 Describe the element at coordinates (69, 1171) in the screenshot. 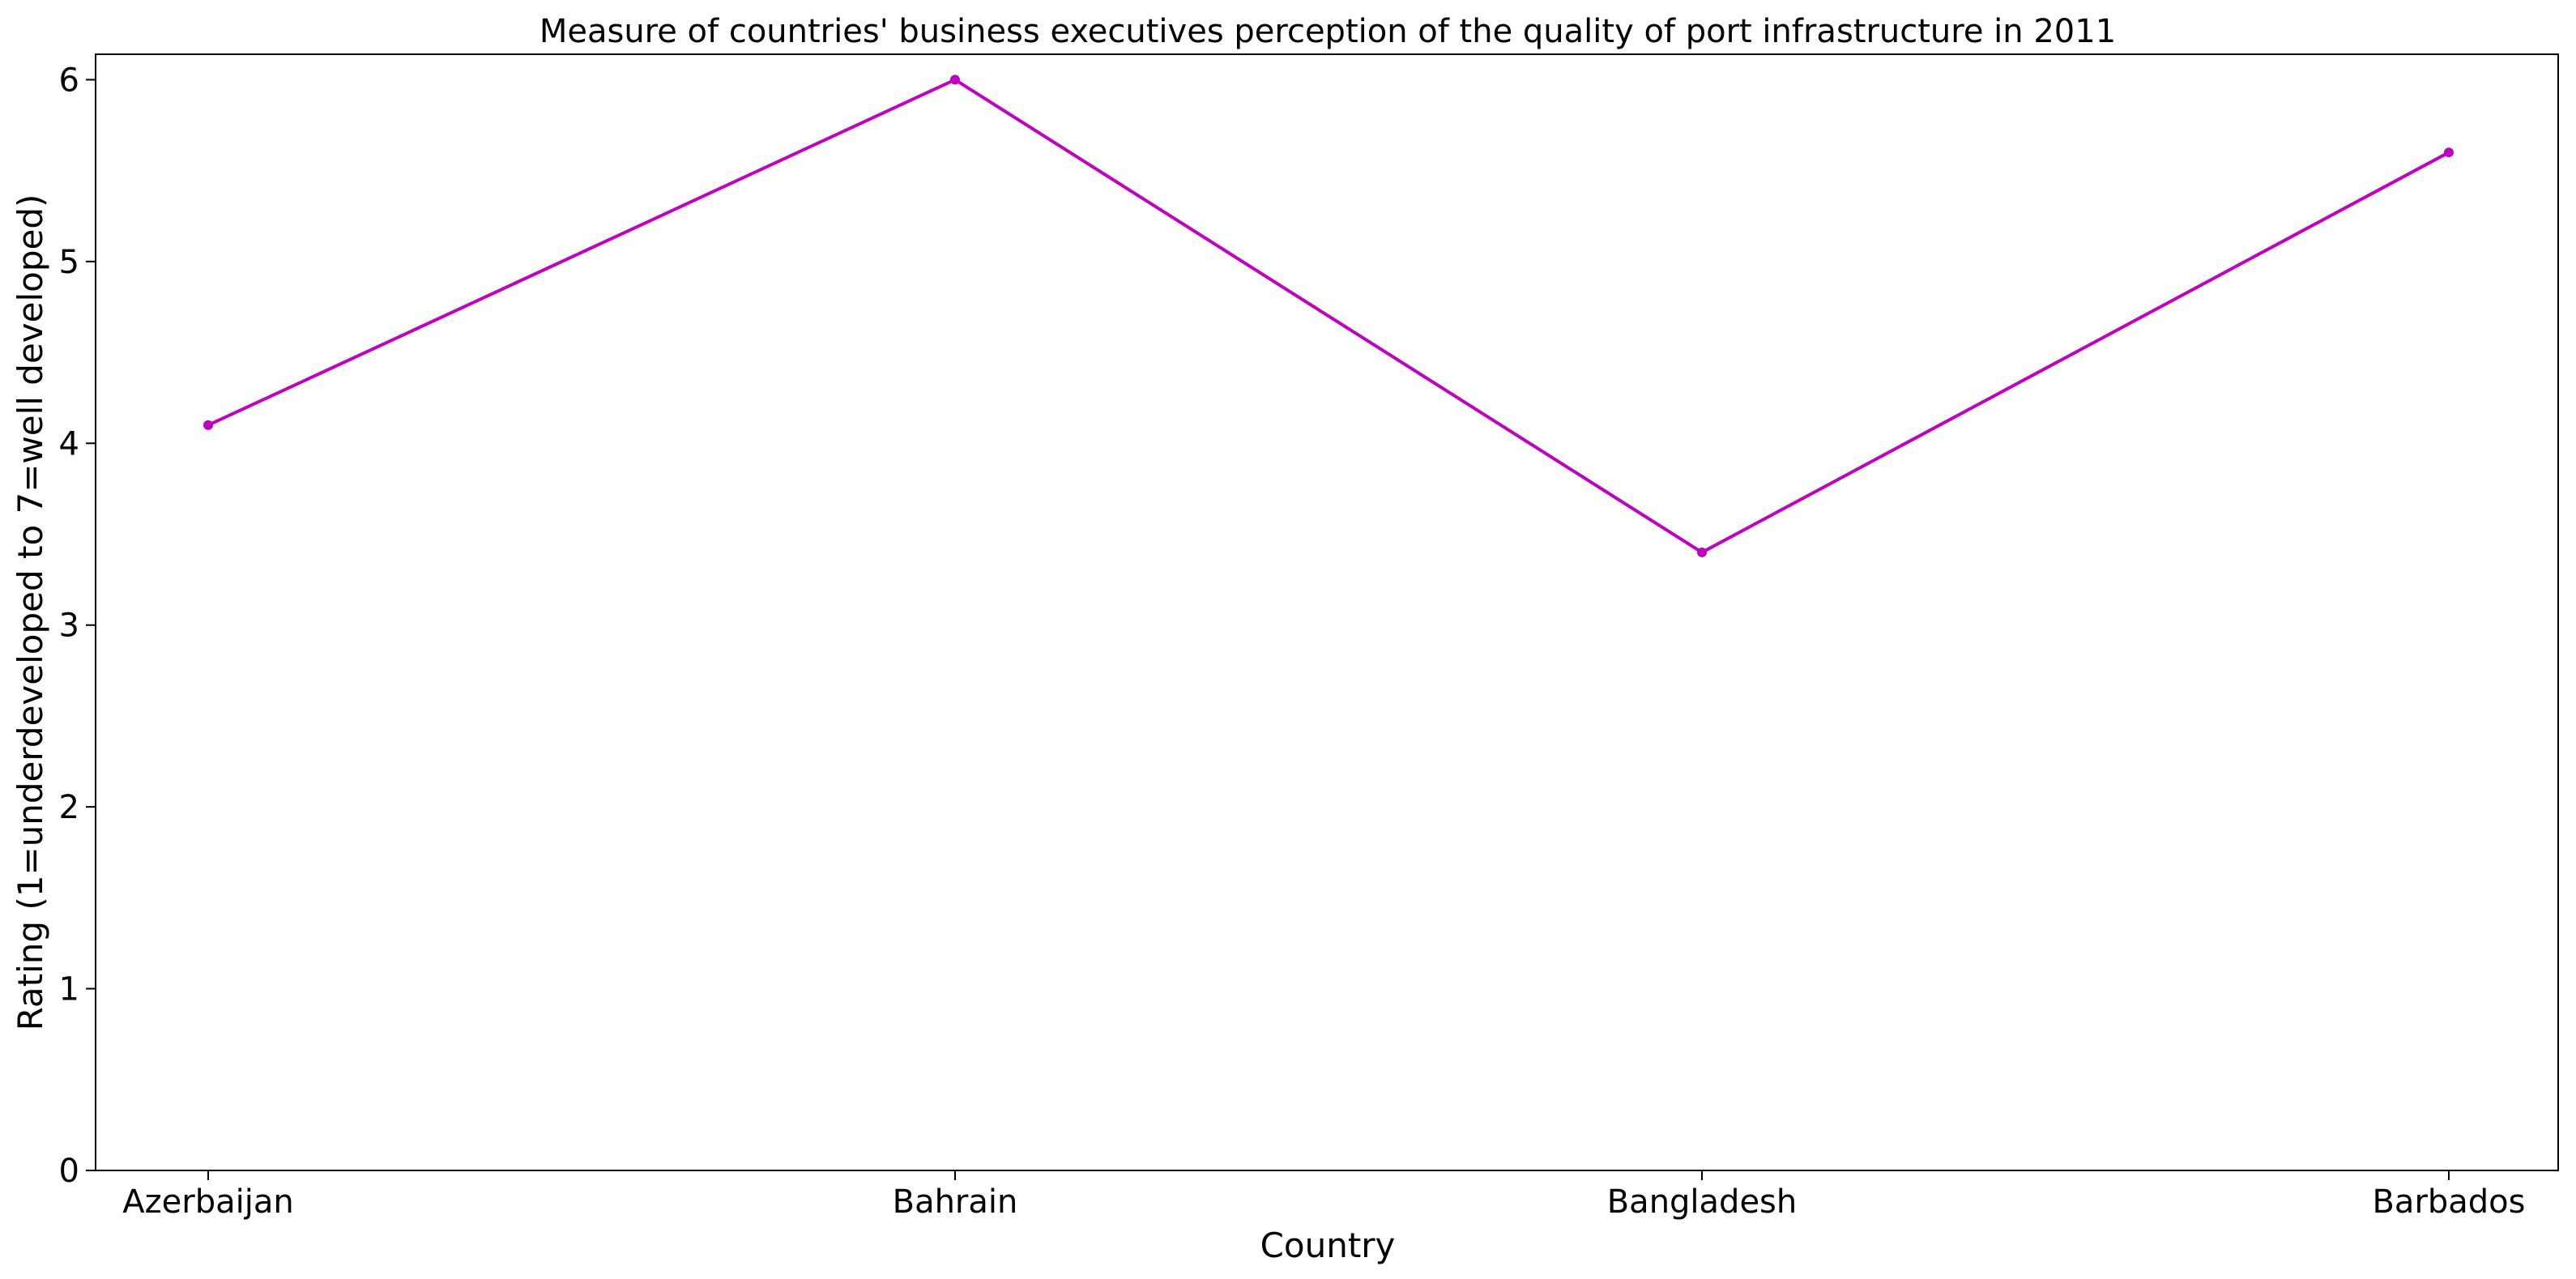

I see `y-tick-label: 0` at that location.